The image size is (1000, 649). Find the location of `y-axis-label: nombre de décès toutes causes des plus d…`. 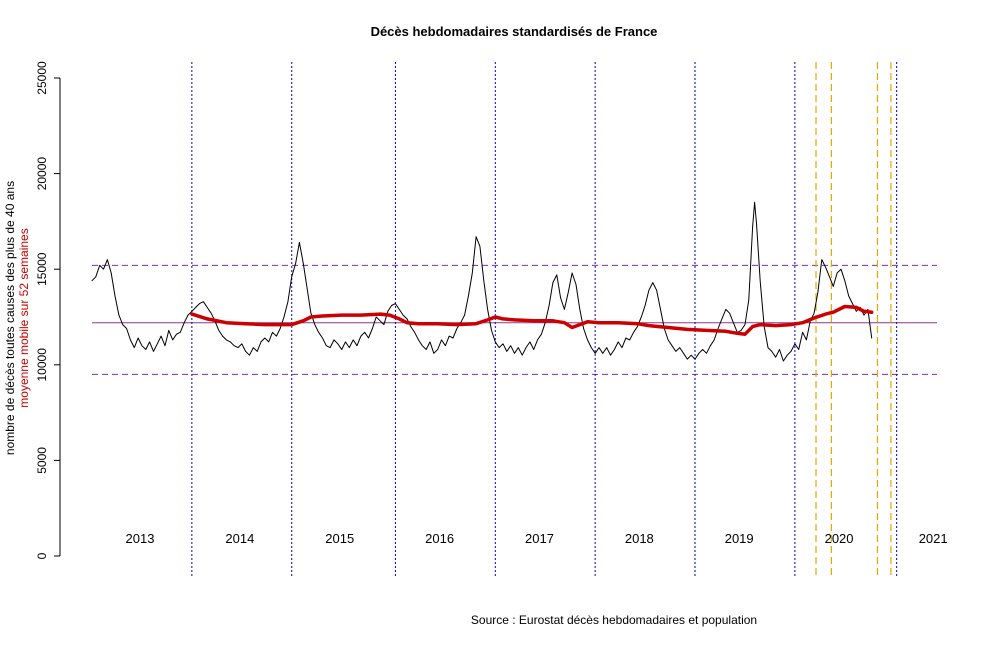

y-axis-label: nombre de décès toutes causes des plus d… is located at coordinates (10, 318).